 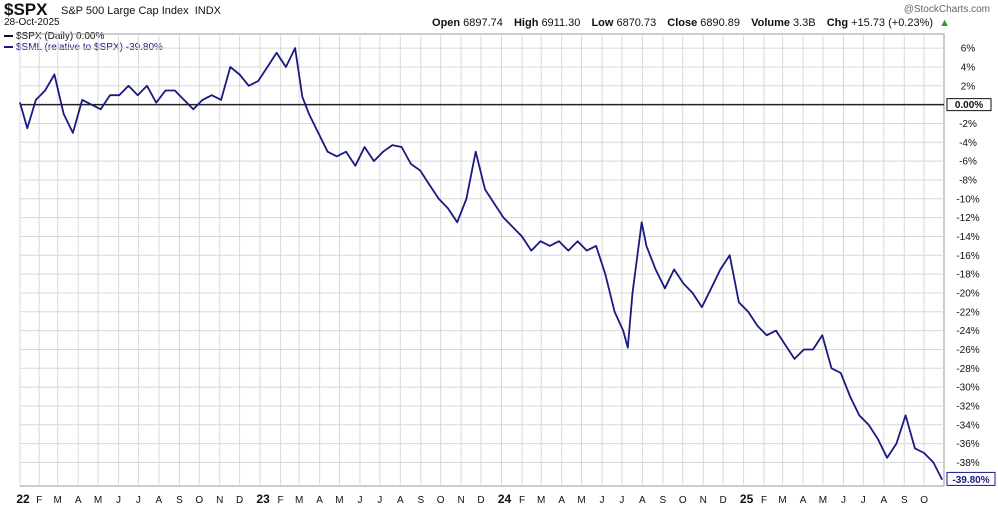 I want to click on y-tick-label: -18%, so click(x=967, y=275).